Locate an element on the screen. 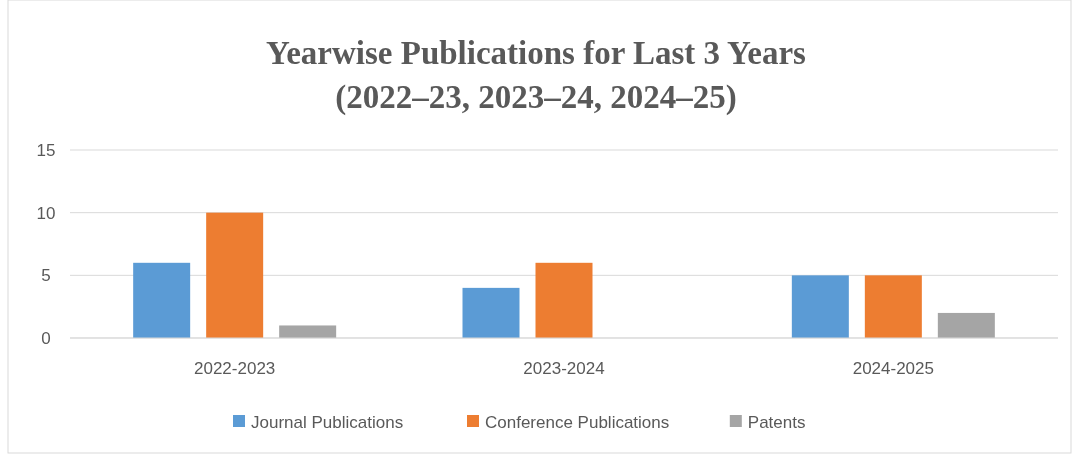  y-tick-label: 0 is located at coordinates (46, 338).